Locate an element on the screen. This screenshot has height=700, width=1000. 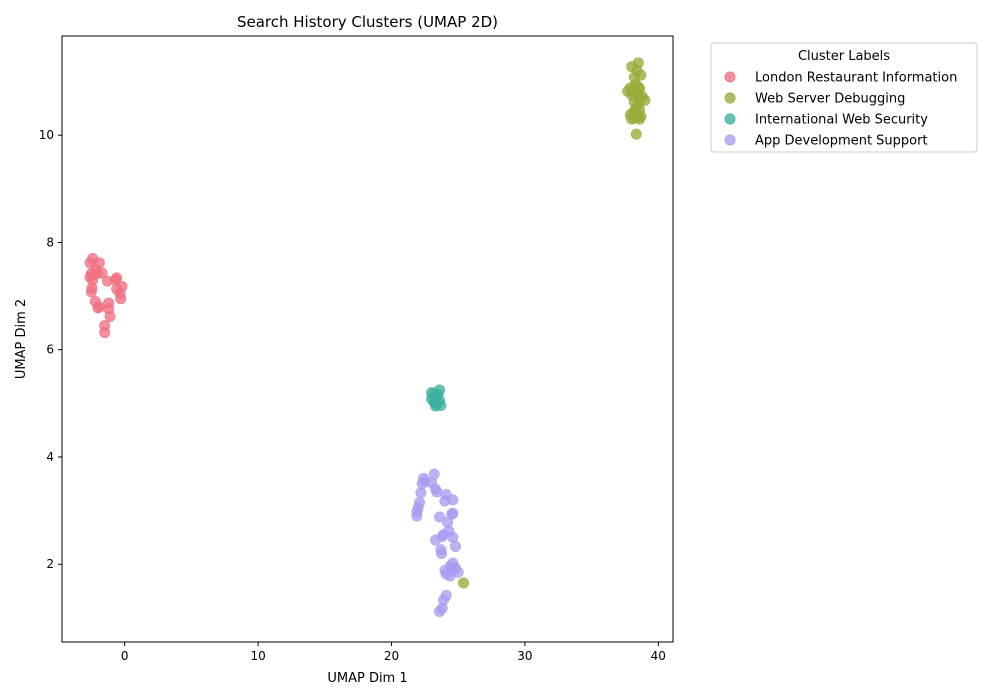
legend-label: London Restaurant Information is located at coordinates (856, 78).